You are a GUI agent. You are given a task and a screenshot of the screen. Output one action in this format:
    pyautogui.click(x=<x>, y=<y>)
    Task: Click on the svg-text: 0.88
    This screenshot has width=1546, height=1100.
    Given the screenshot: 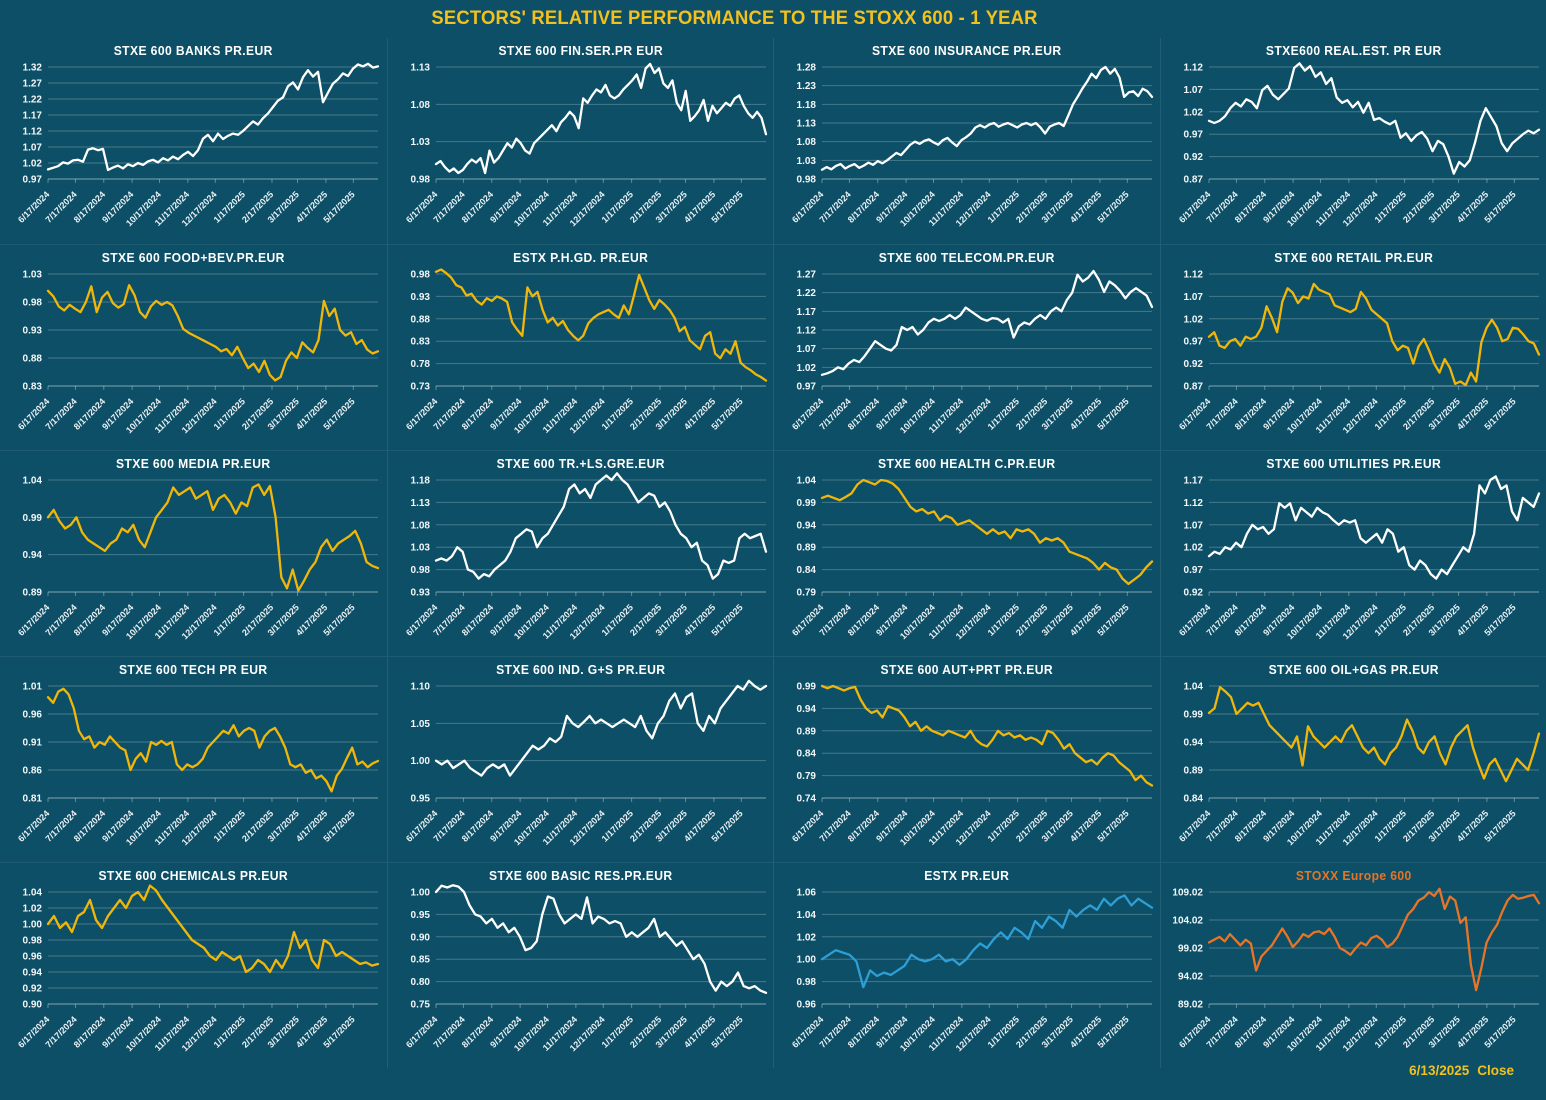 What is the action you would take?
    pyautogui.click(x=33, y=359)
    